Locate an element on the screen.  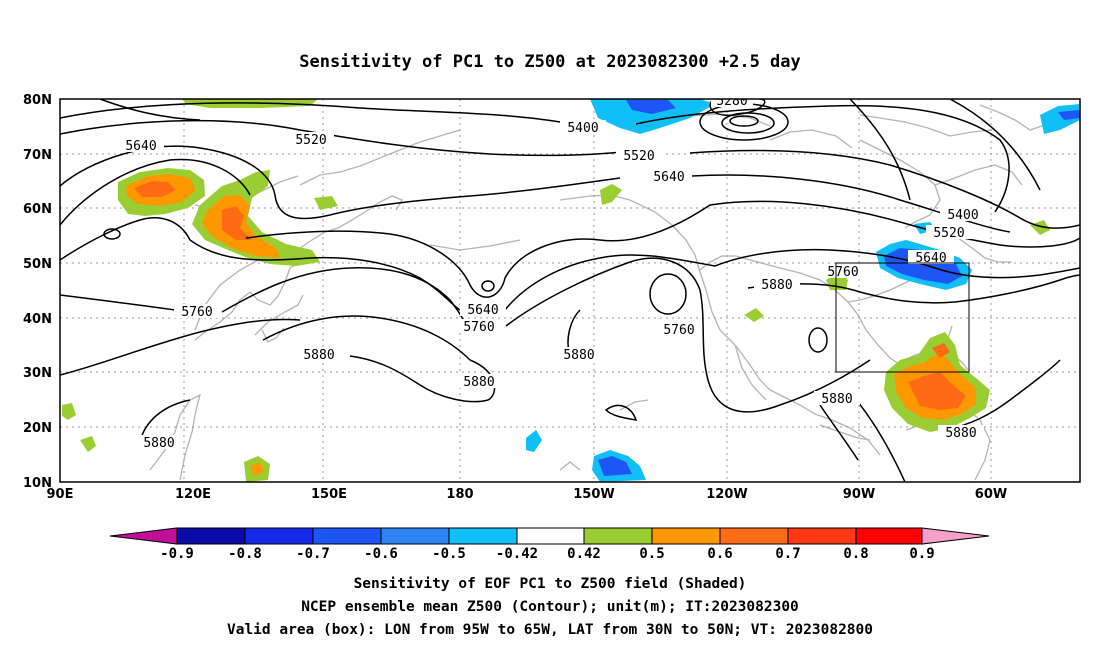
valid-area-box is located at coordinates (902, 317).